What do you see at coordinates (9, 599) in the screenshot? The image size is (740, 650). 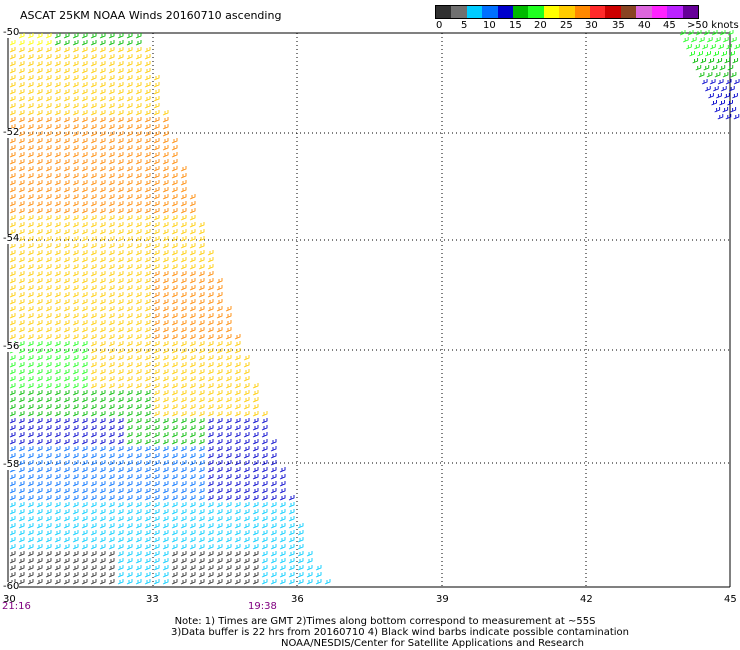 I see `lon-label-30: 30` at bounding box center [9, 599].